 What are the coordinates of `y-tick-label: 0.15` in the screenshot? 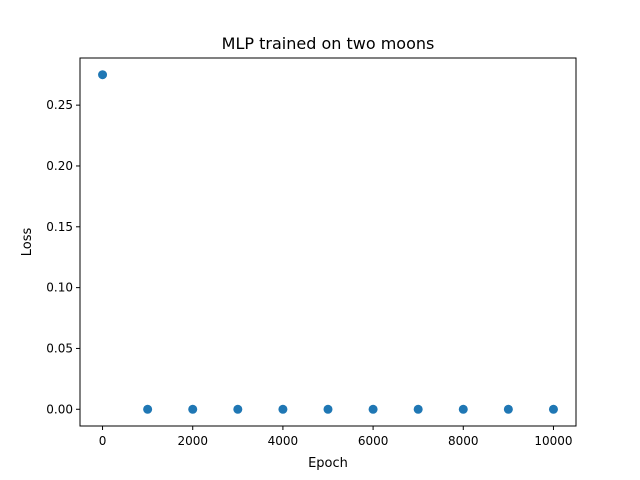 It's located at (59, 227).